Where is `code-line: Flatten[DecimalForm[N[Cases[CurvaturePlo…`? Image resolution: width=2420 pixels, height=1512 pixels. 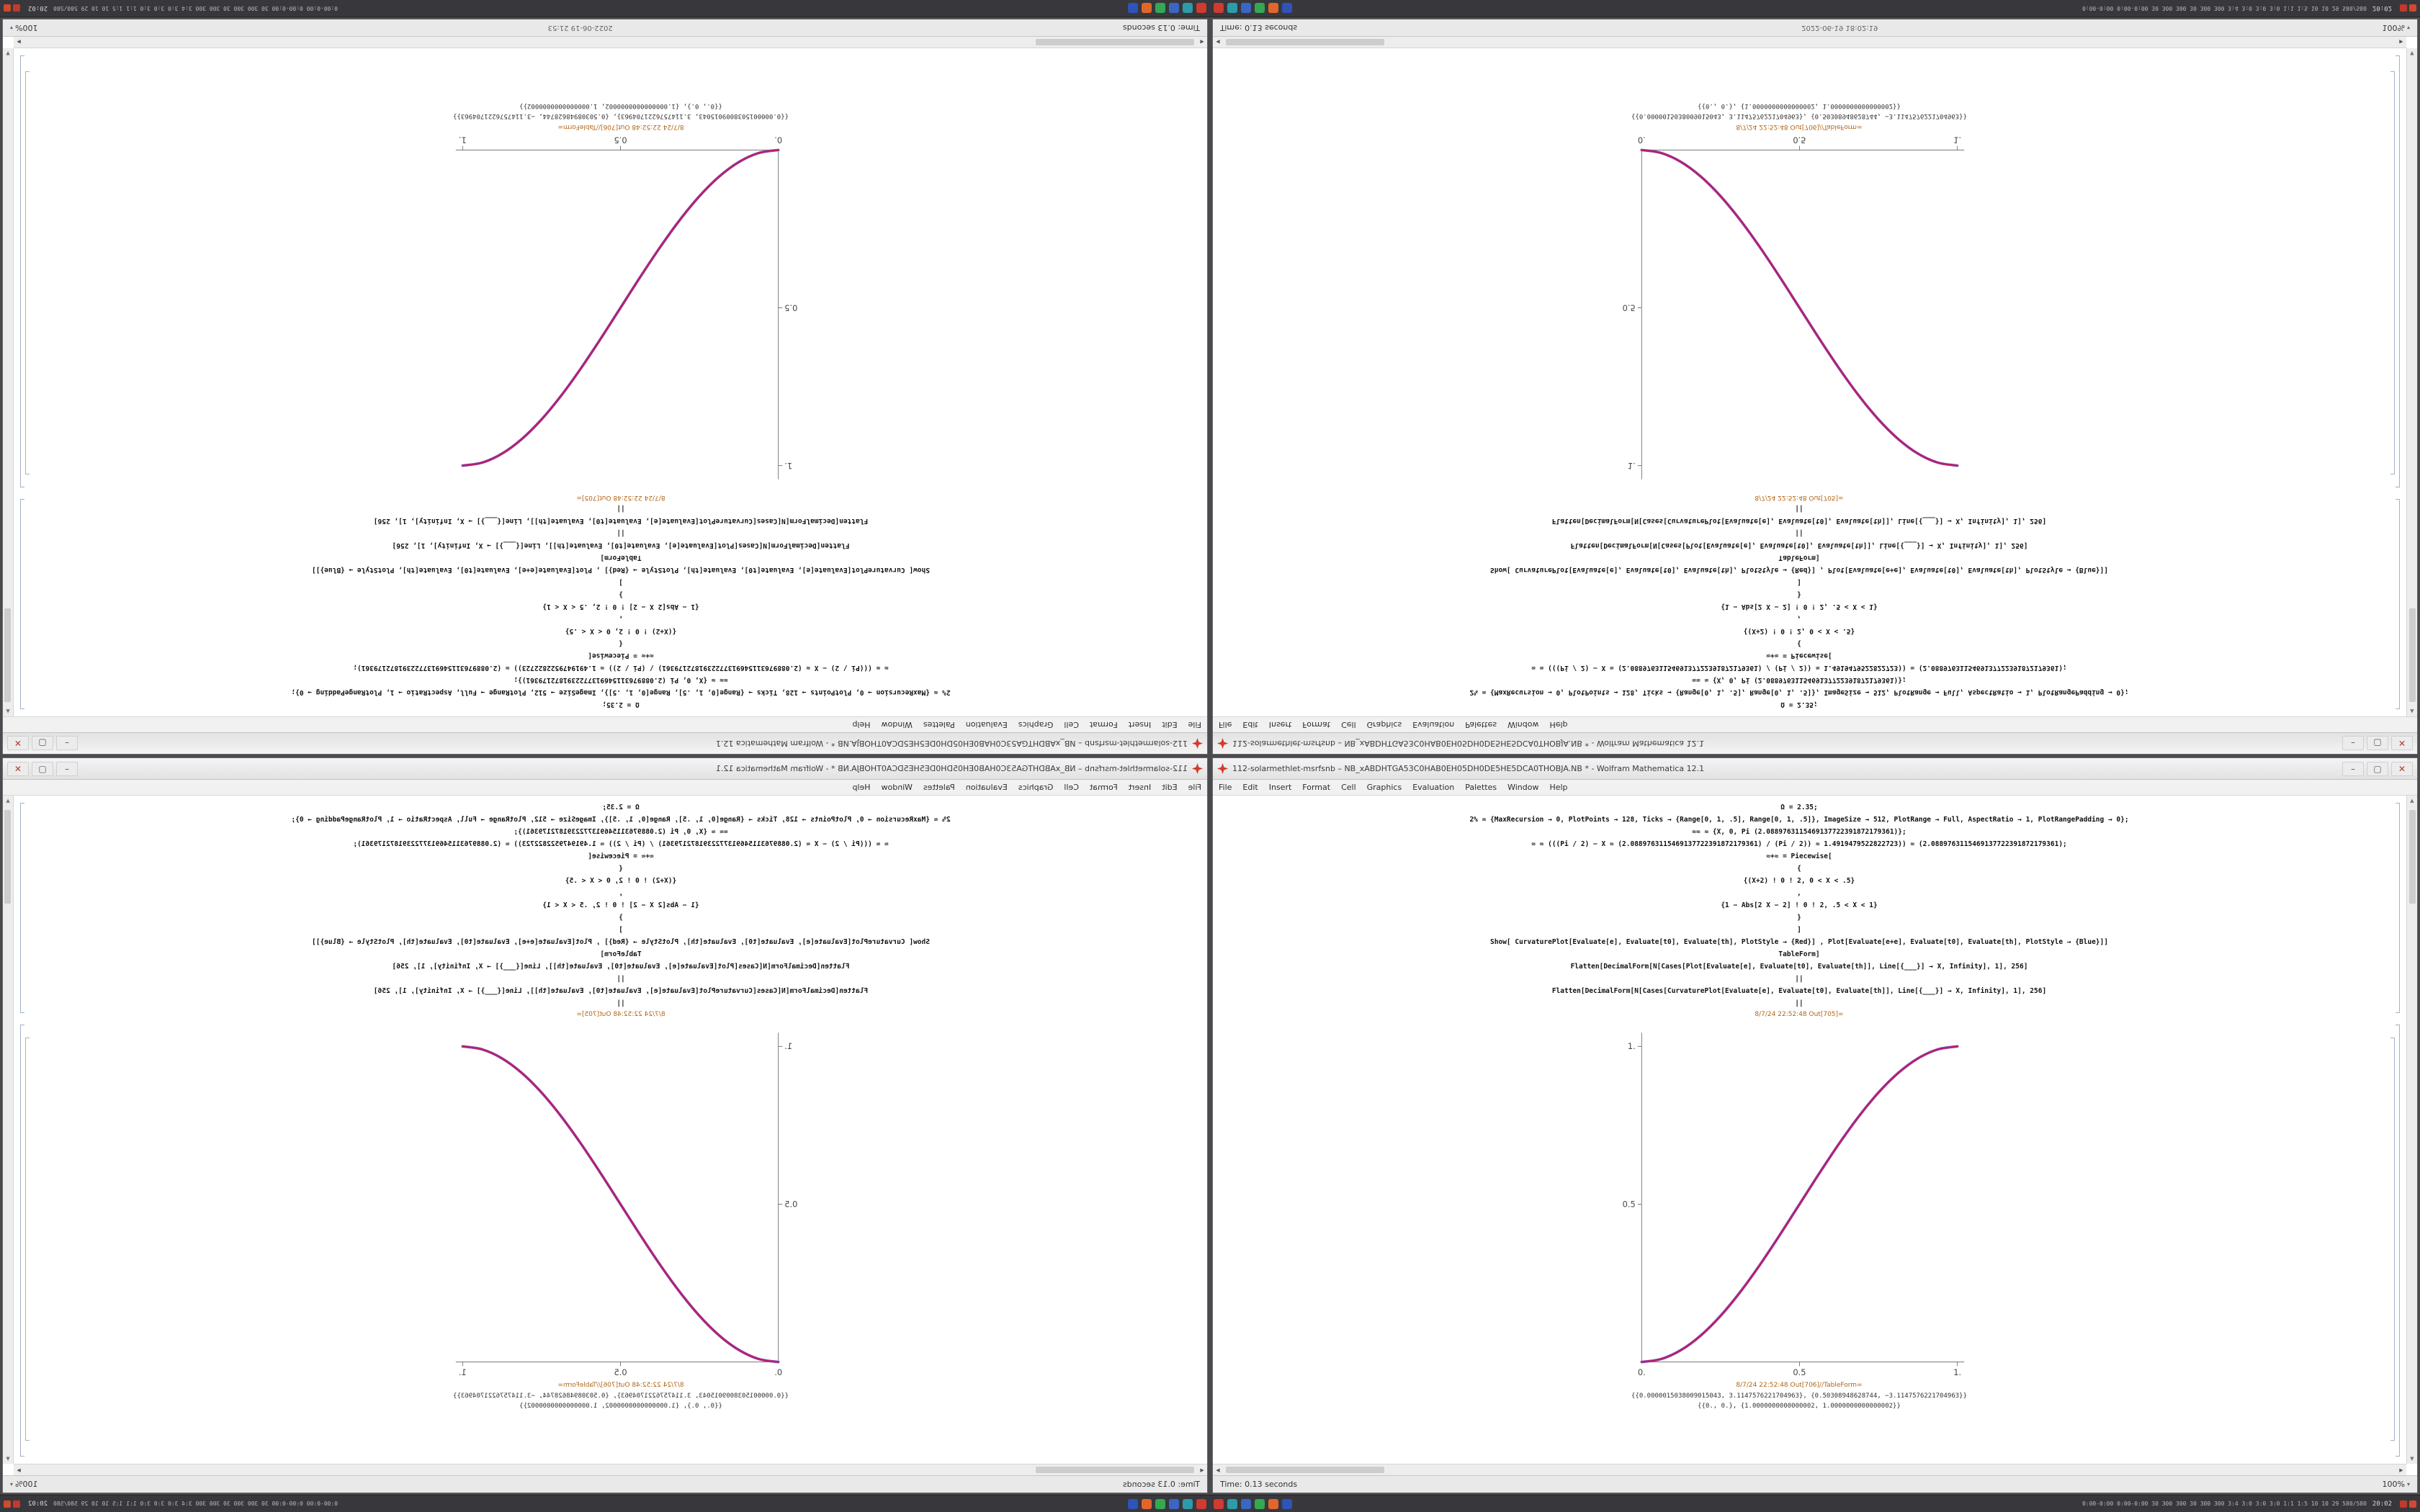
code-line: Flatten[DecimalForm[N[Cases[CurvaturePlo… is located at coordinates (1799, 991).